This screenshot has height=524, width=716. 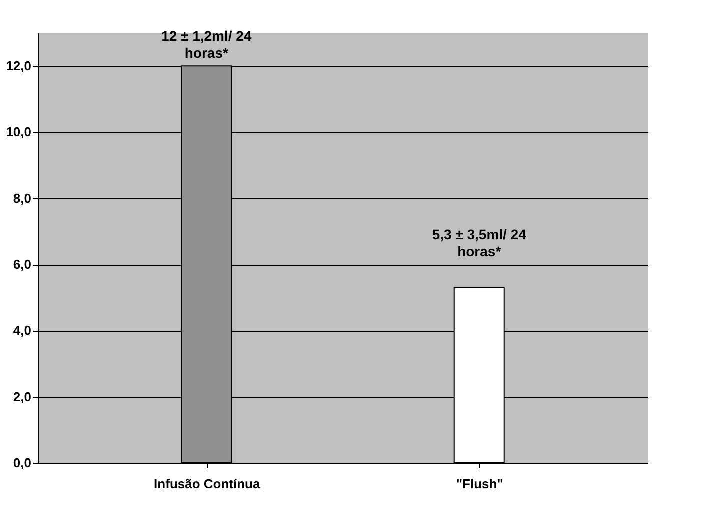 I want to click on annotation: 5,3 ± 3,5ml/ 24 horas*, so click(x=479, y=243).